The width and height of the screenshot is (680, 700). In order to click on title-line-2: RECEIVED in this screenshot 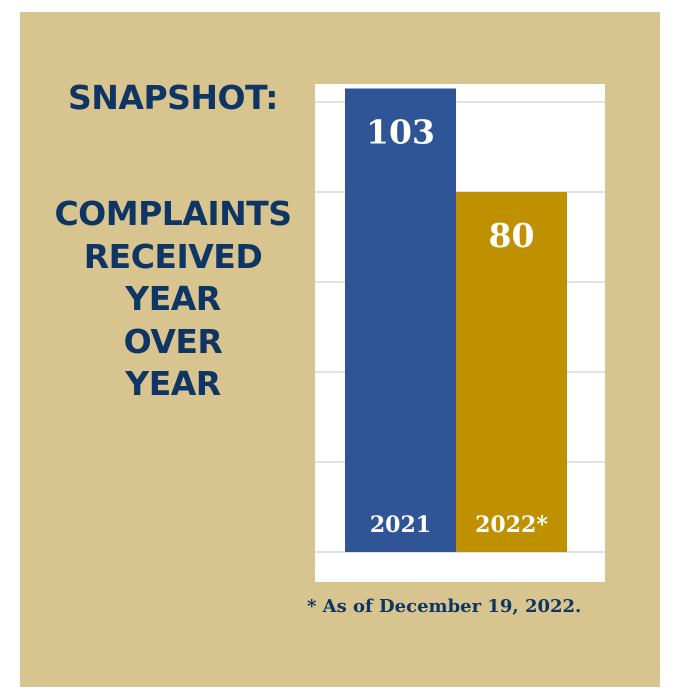, I will do `click(173, 256)`.